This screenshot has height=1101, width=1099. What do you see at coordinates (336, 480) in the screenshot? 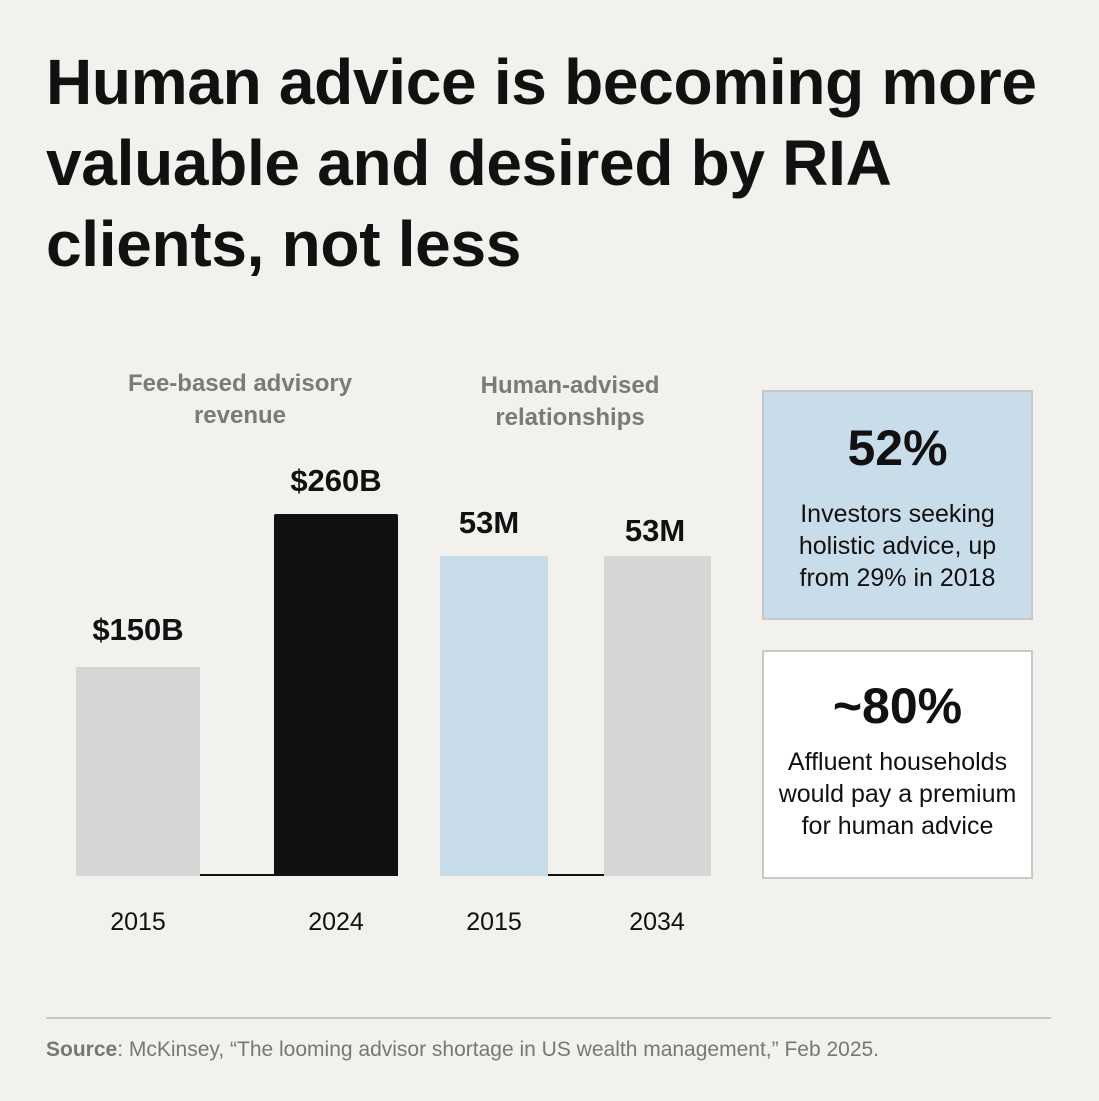
I see `bar-value-label: $260B` at bounding box center [336, 480].